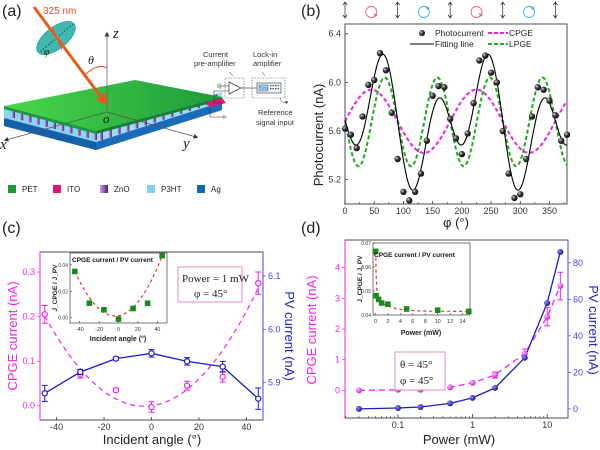 Image resolution: width=600 pixels, height=450 pixels. What do you see at coordinates (422, 33) in the screenshot?
I see `legend-marker-photocurrent` at bounding box center [422, 33].